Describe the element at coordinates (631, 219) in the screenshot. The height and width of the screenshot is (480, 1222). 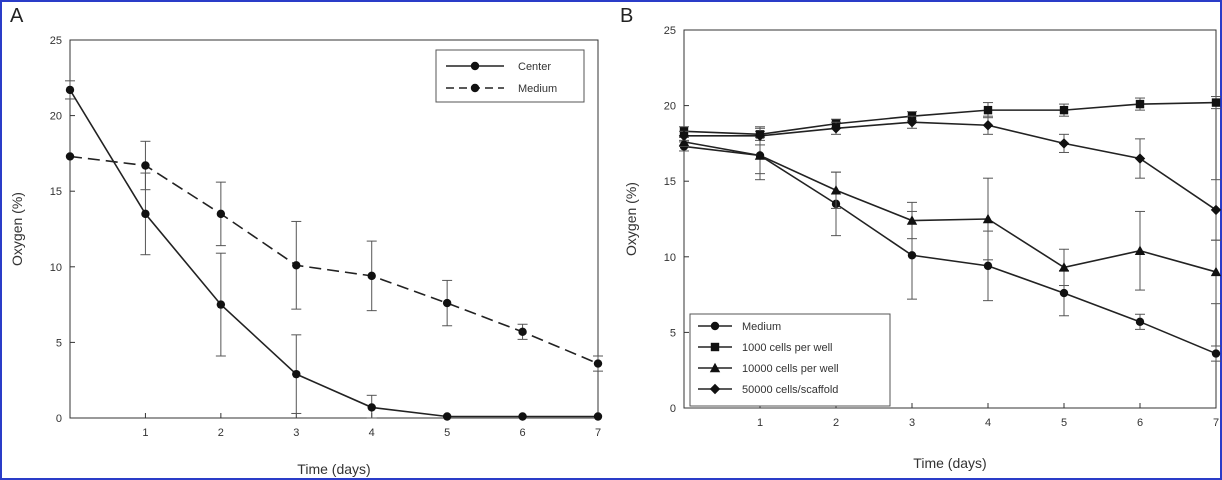
I see `panel-b-y-axis-label: Oxygen (%)` at that location.